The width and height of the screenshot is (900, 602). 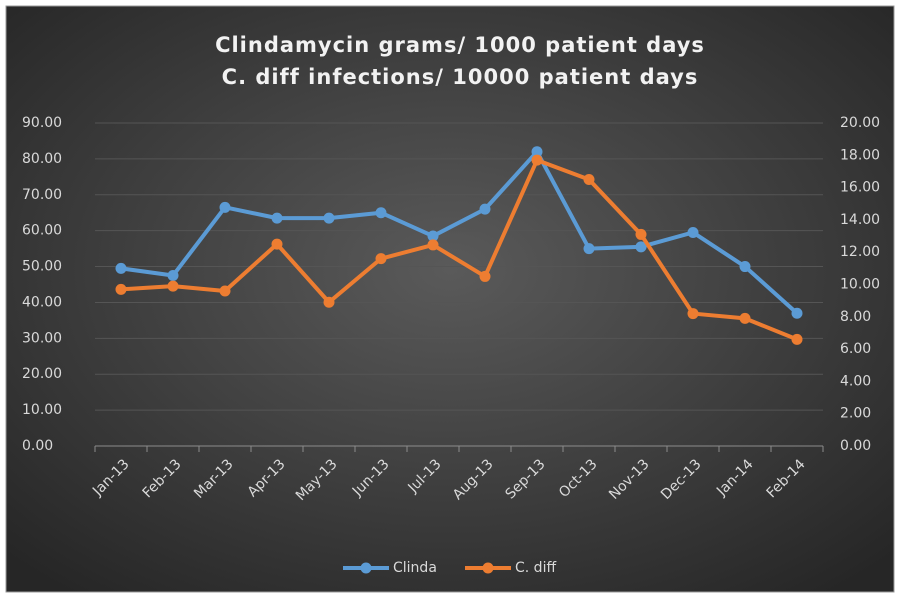 What do you see at coordinates (860, 285) in the screenshot?
I see `y2-tick-label: 10.00` at bounding box center [860, 285].